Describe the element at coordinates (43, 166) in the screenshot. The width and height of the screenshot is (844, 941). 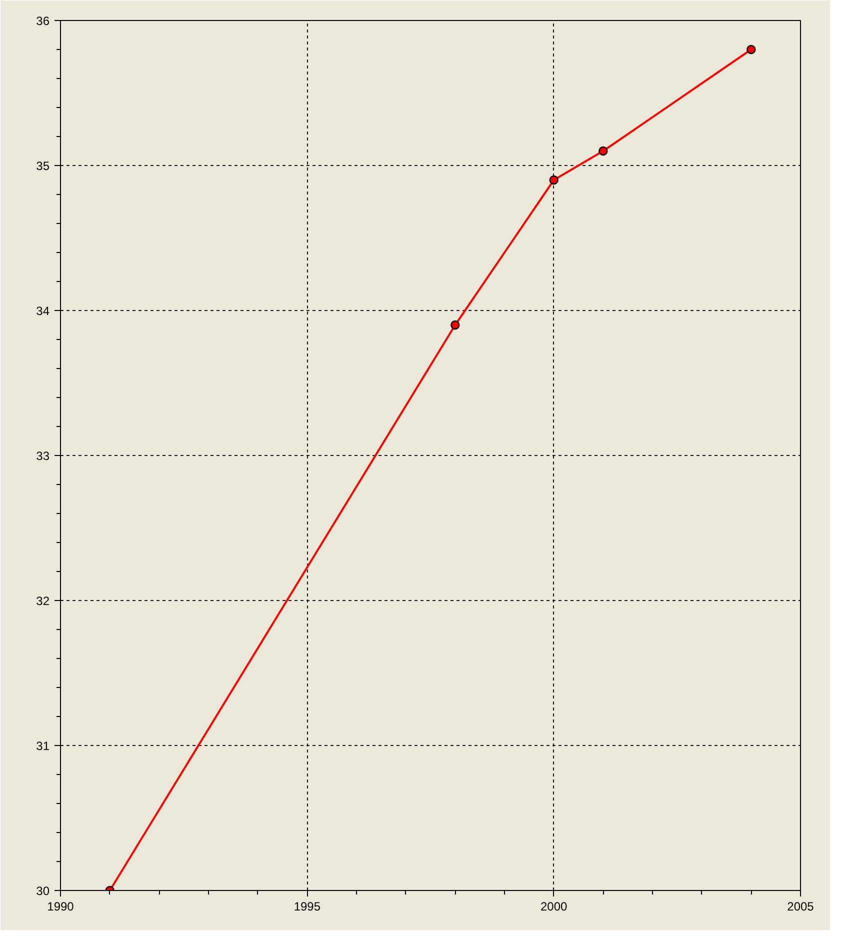
I see `y-tick-label: 35` at that location.